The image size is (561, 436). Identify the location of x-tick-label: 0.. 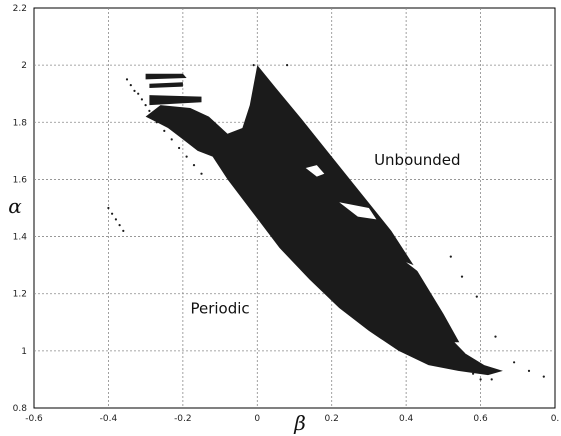
(555, 419).